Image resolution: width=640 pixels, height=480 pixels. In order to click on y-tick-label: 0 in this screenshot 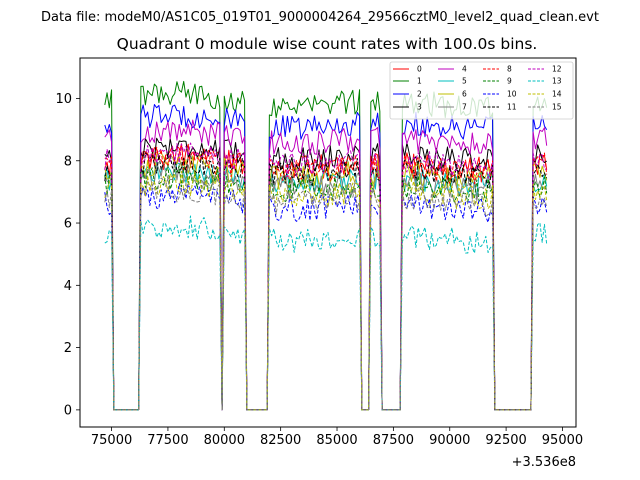, I will do `click(68, 410)`.